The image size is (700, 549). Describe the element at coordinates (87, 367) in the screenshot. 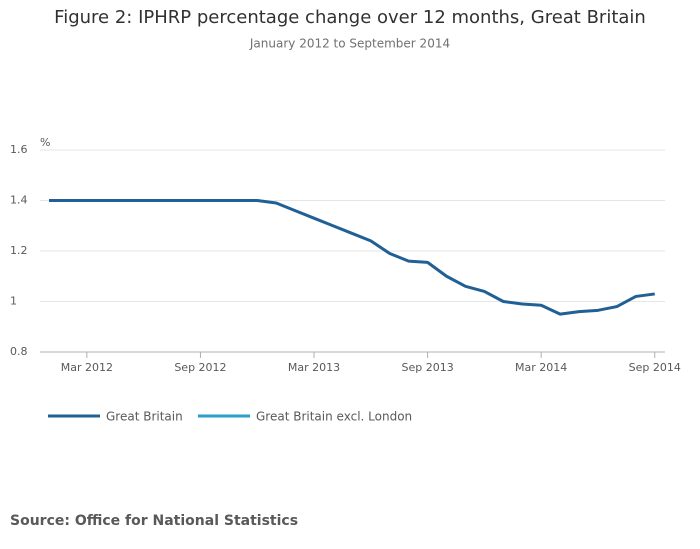

I see `x-tick-label: Mar 2012` at that location.